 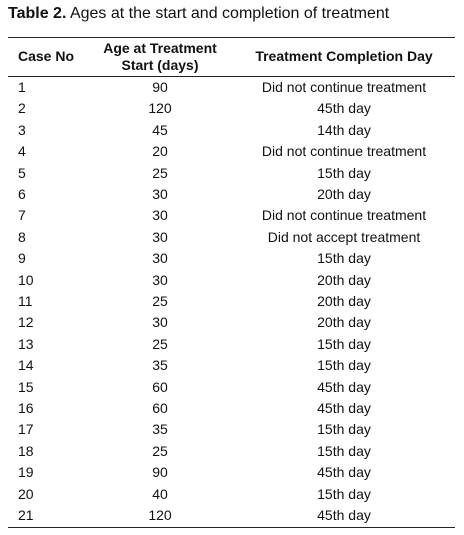 What do you see at coordinates (160, 493) in the screenshot?
I see `age-at-start: 40` at bounding box center [160, 493].